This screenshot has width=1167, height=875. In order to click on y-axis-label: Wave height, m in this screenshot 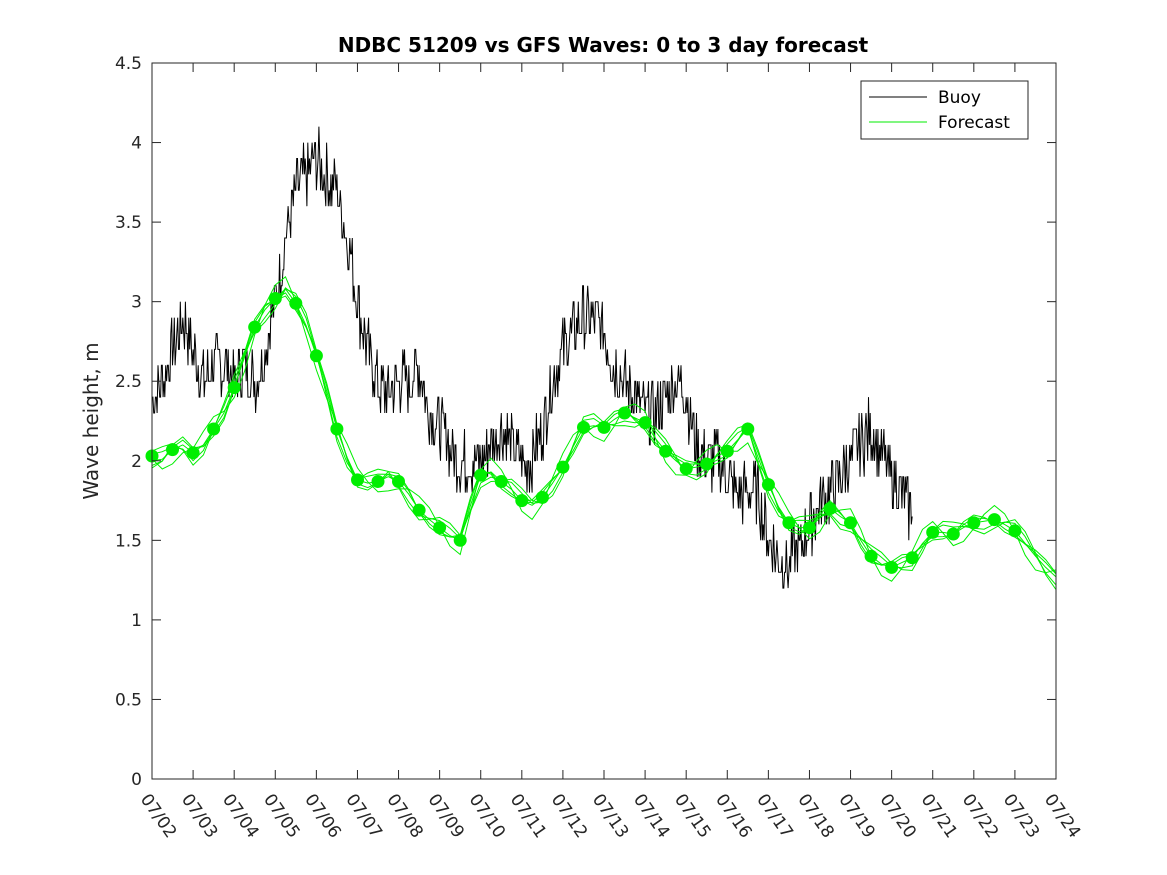, I will do `click(91, 420)`.